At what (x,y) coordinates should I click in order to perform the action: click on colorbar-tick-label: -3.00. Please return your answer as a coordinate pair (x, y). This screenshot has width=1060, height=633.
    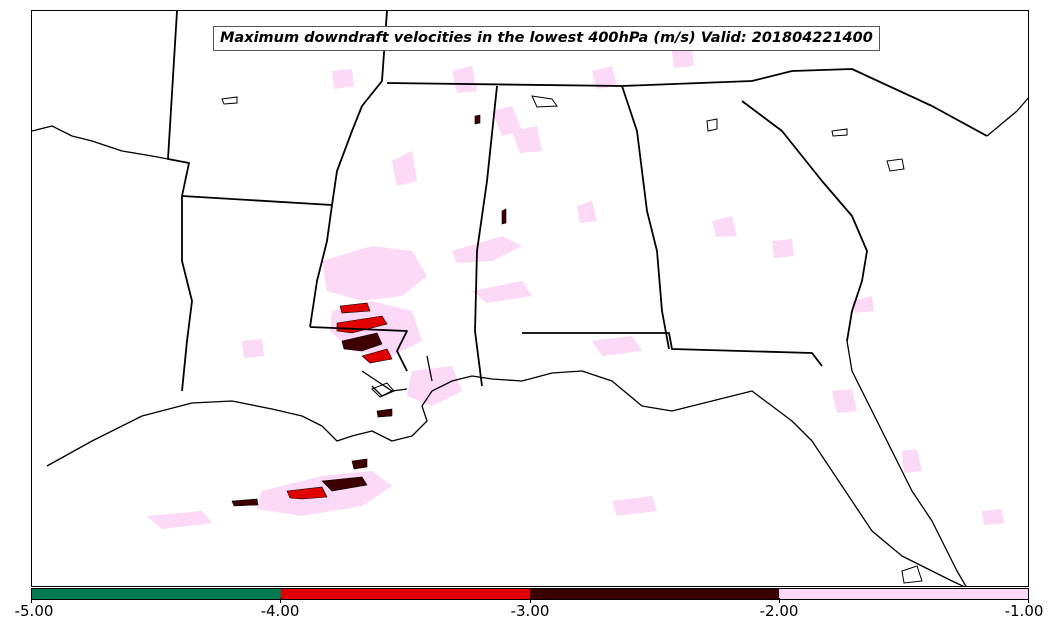
    Looking at the image, I should click on (530, 611).